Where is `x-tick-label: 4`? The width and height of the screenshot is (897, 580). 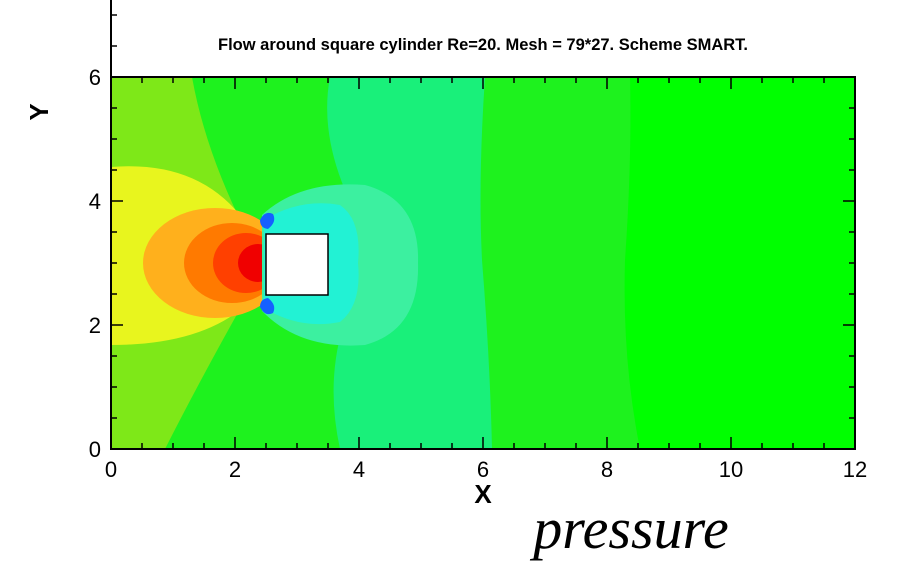 x-tick-label: 4 is located at coordinates (359, 469).